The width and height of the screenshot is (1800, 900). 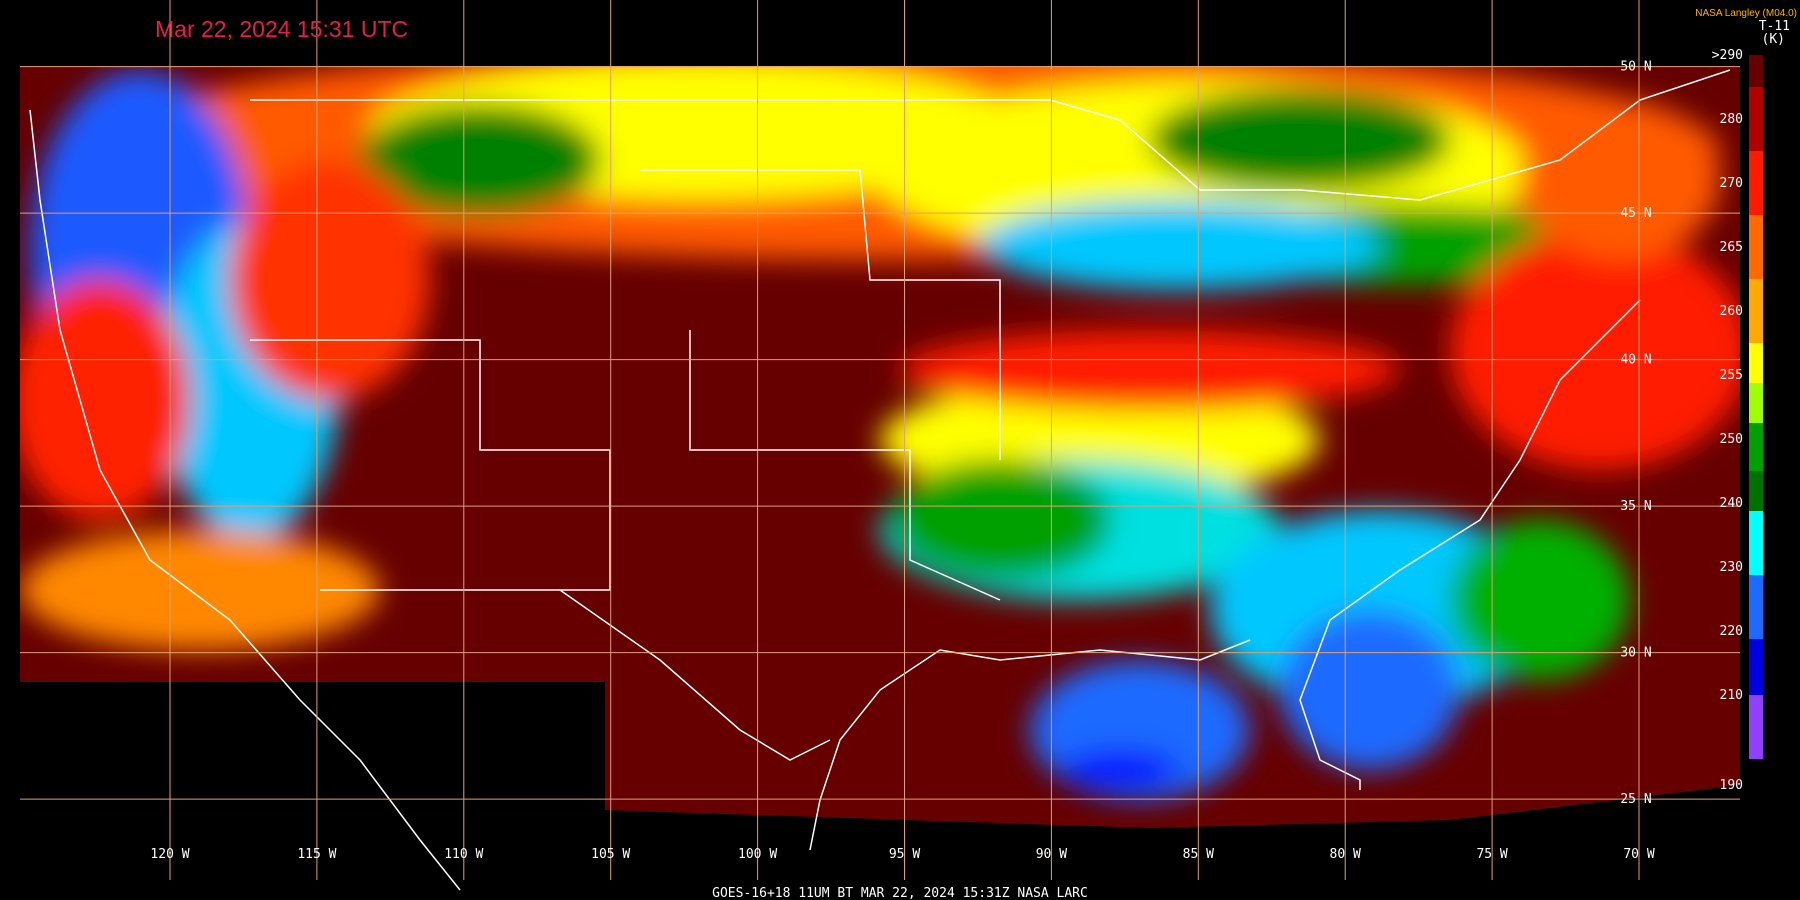 I want to click on colorbar-label: 220, so click(x=1731, y=631).